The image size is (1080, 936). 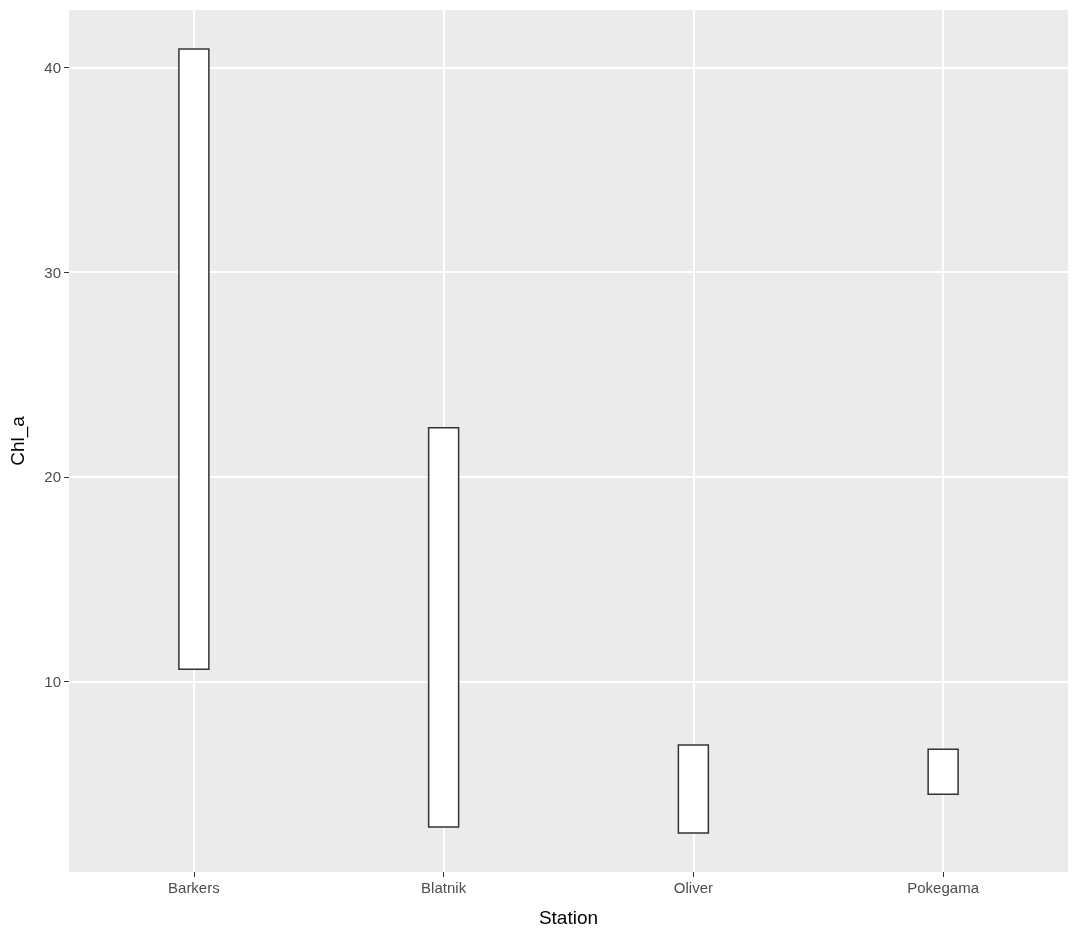 I want to click on x-tick-label: Blatnik, so click(x=444, y=887).